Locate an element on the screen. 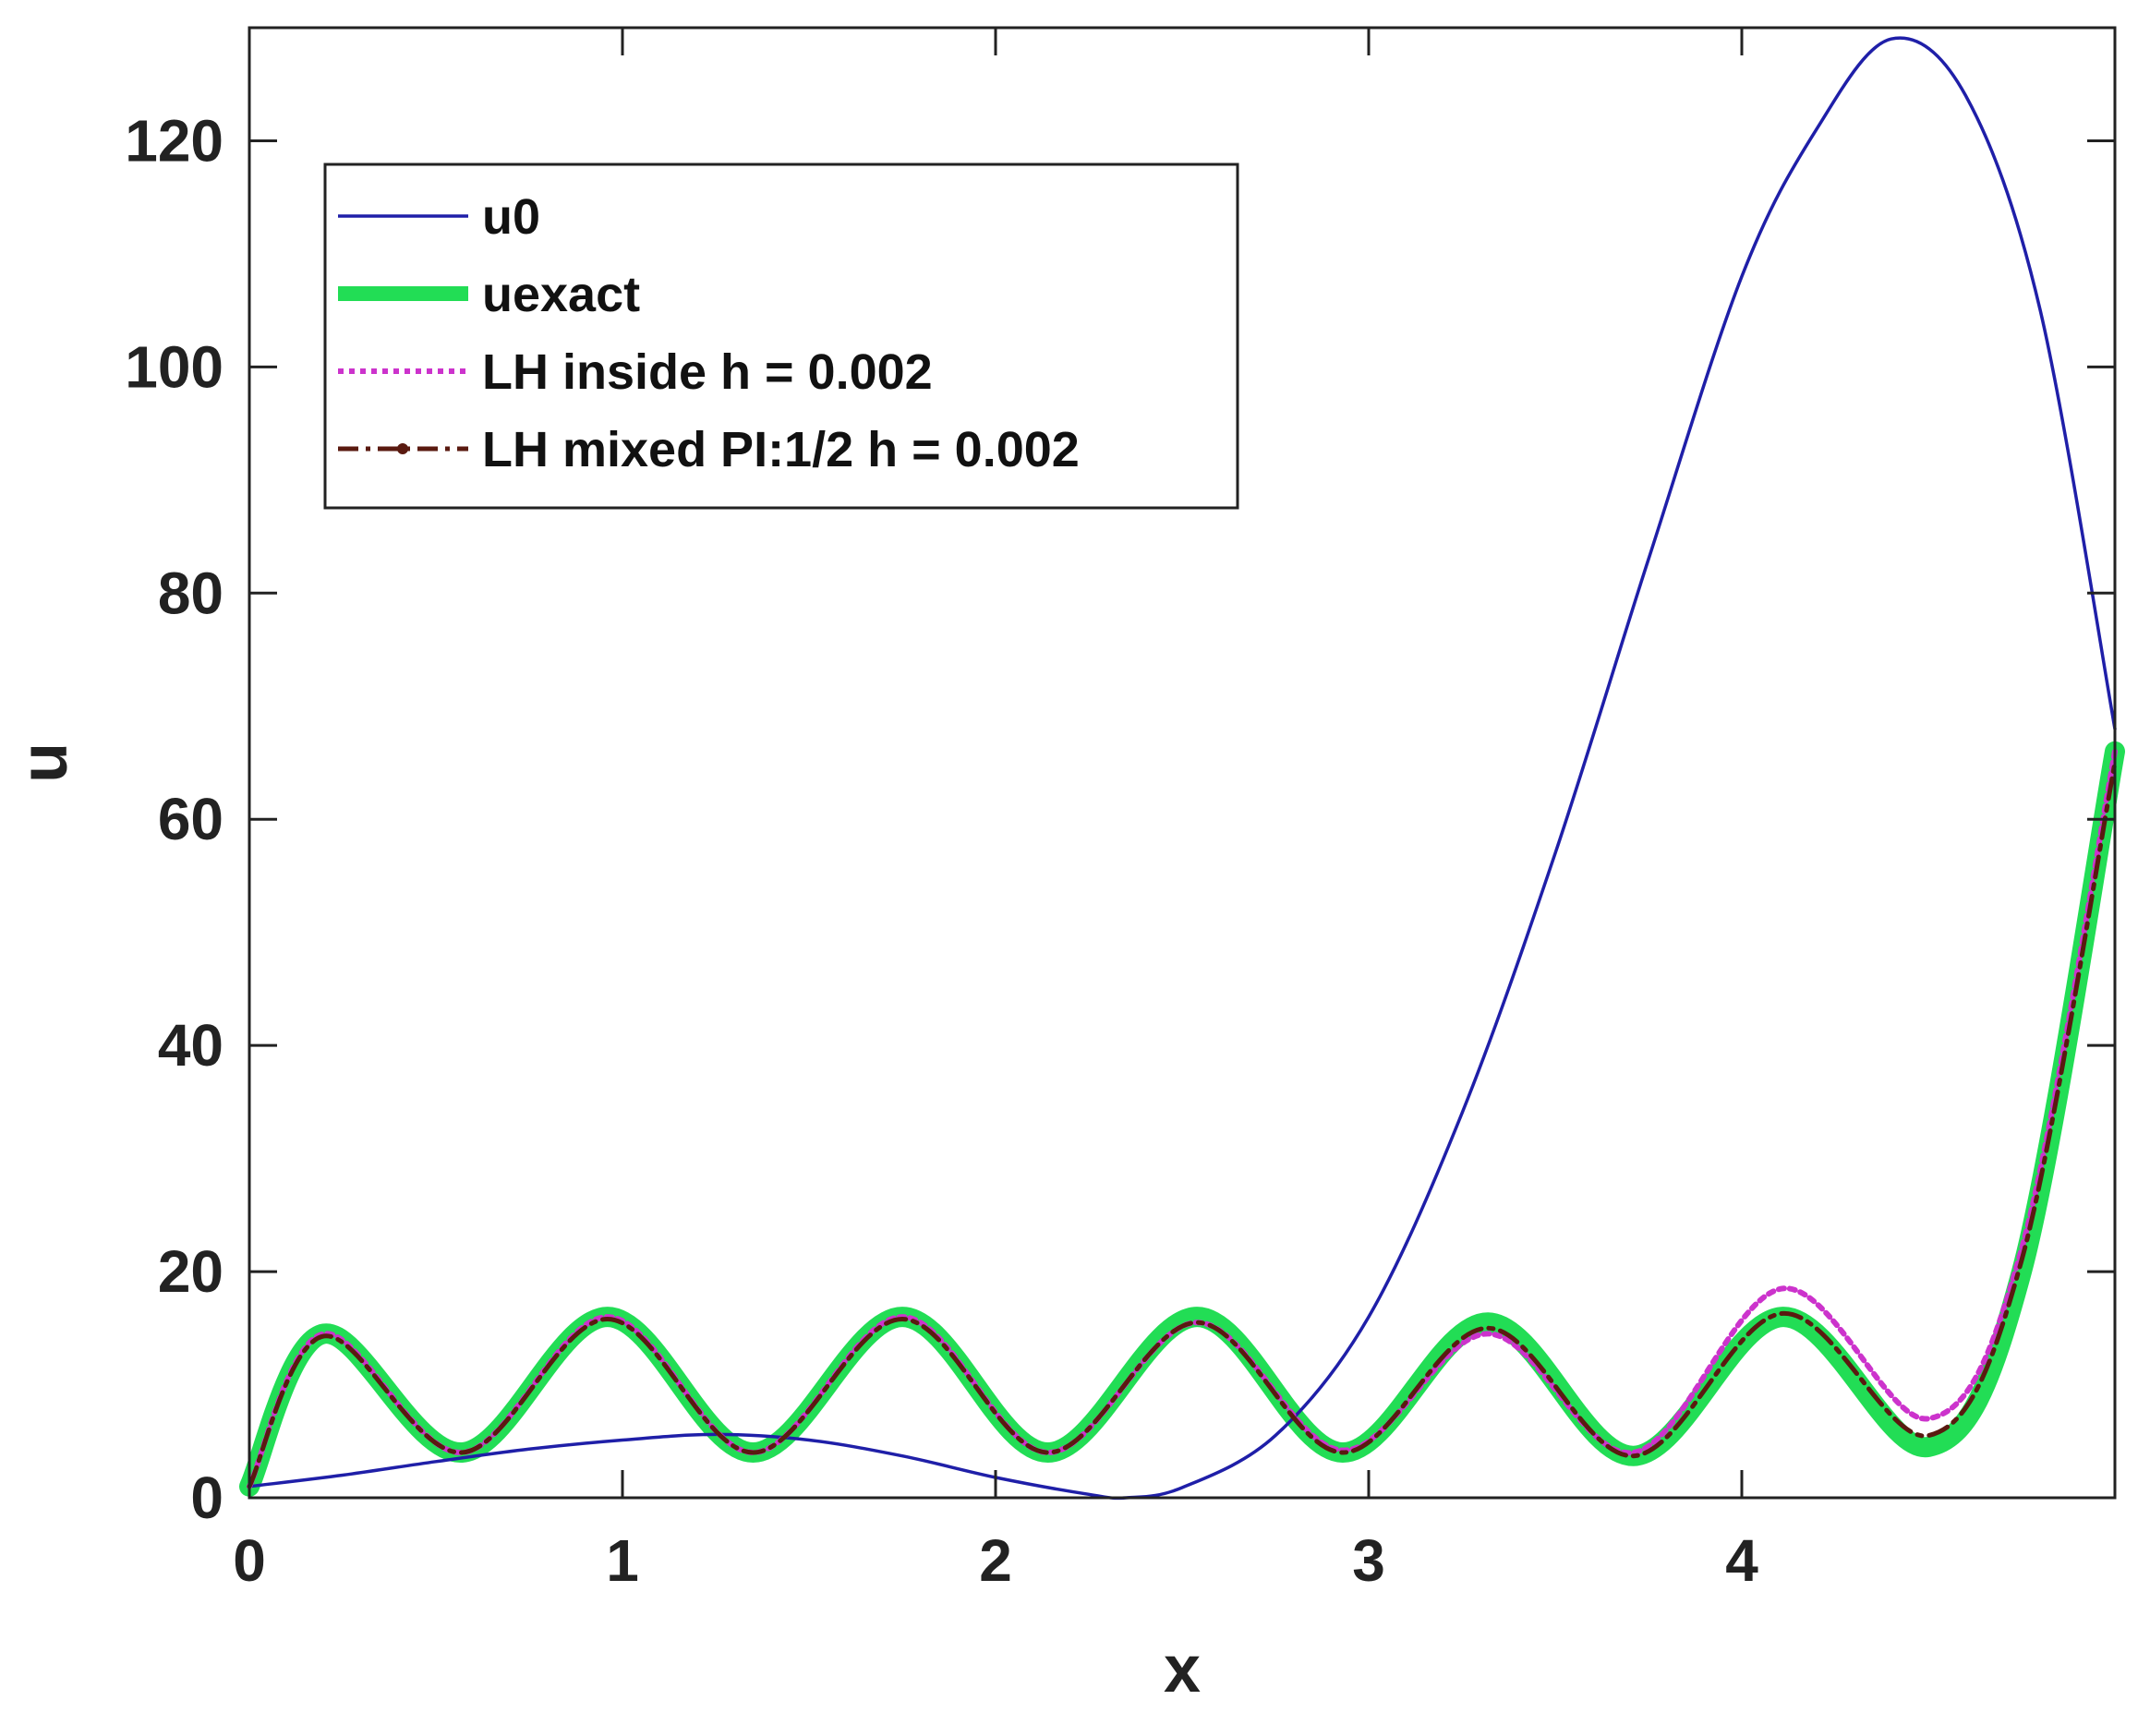  y-tick-label: 80 is located at coordinates (190, 593).